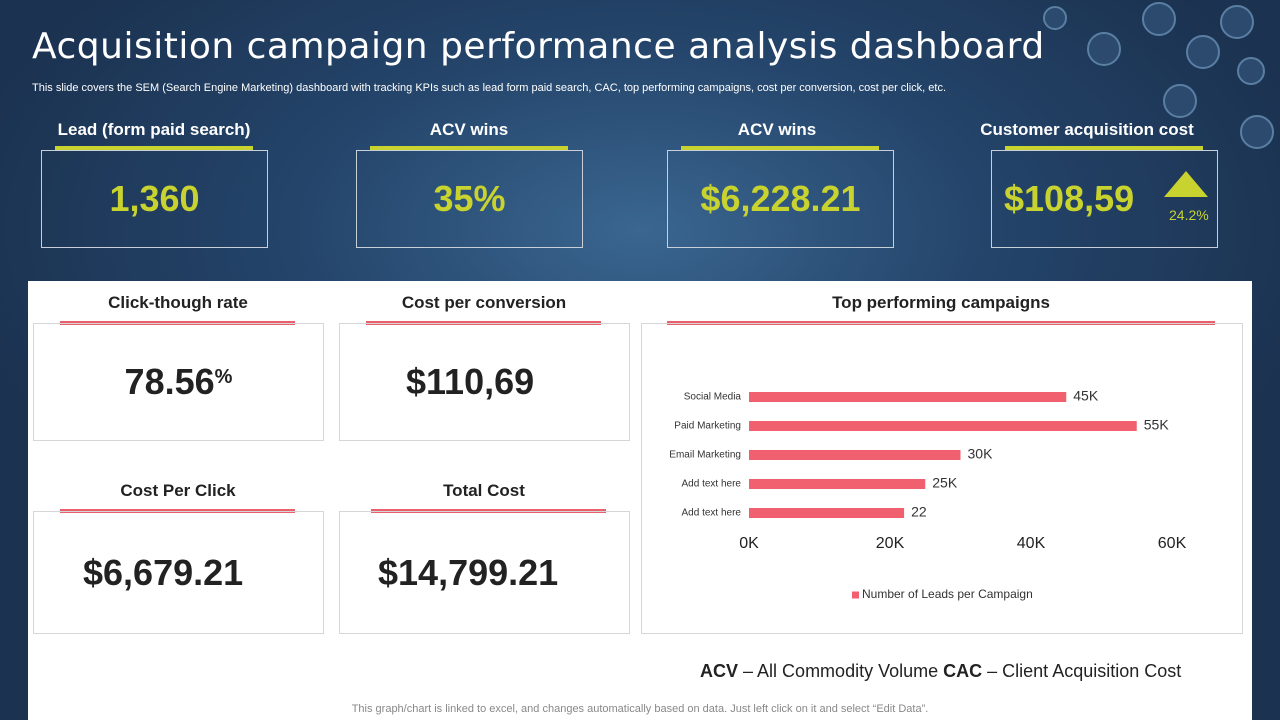  I want to click on chart-title: Top performing campaigns, so click(941, 302).